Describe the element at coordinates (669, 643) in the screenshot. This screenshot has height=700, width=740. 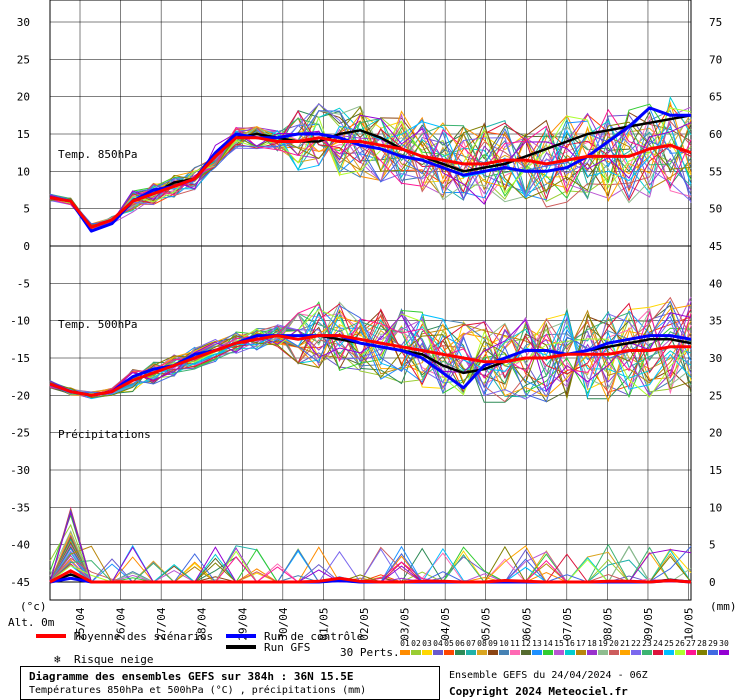
I see `perturbation-id: 25` at that location.